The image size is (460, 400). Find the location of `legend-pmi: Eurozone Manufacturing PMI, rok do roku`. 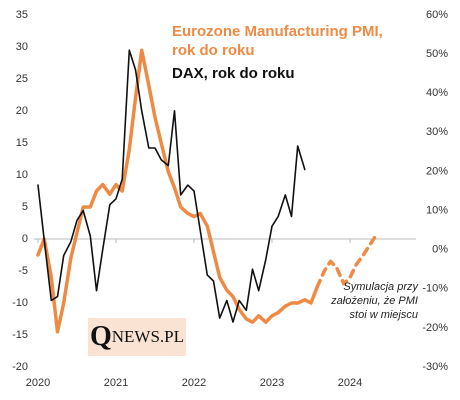

legend-pmi: Eurozone Manufacturing PMI, rok do roku is located at coordinates (277, 41).